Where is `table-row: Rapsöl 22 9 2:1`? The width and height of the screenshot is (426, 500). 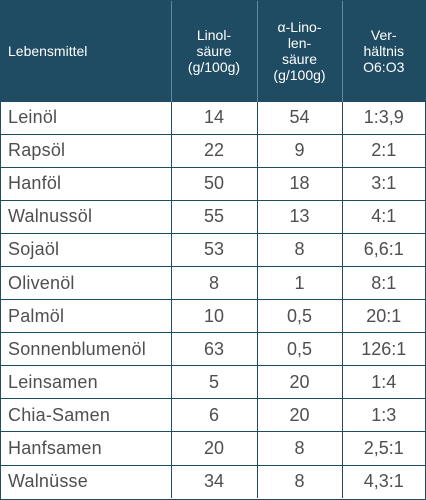 table-row: Rapsöl 22 9 2:1 is located at coordinates (213, 150).